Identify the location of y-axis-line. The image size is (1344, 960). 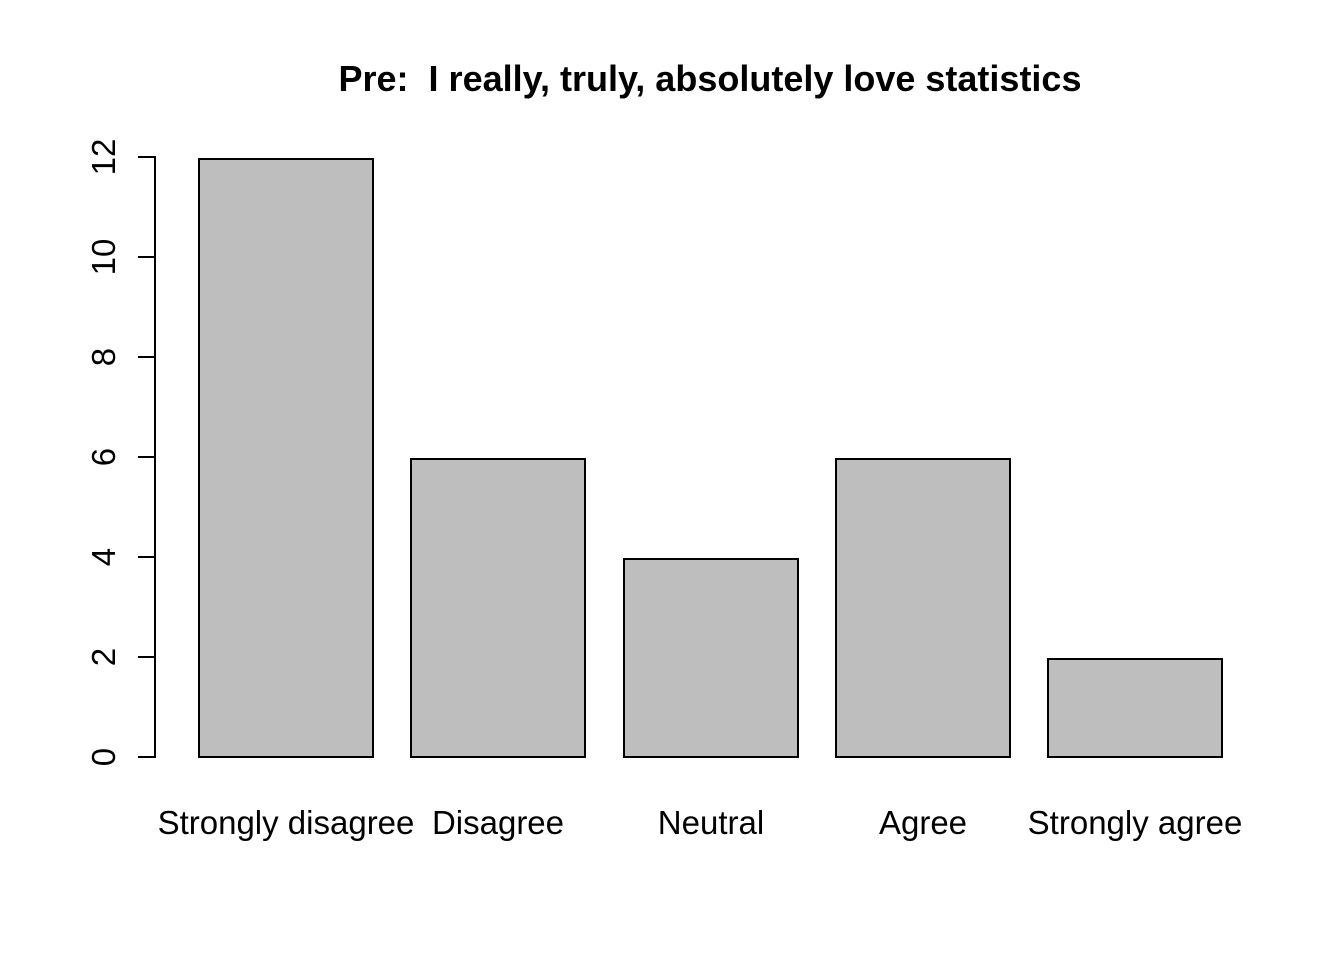
(155, 457).